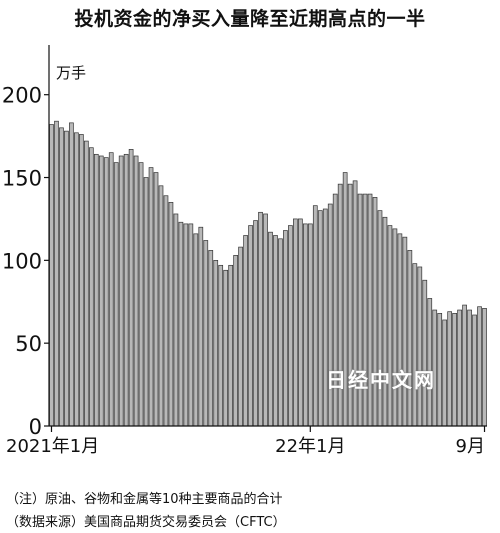 The height and width of the screenshot is (533, 500). I want to click on x-tick-label: 2021年1月, so click(52, 446).